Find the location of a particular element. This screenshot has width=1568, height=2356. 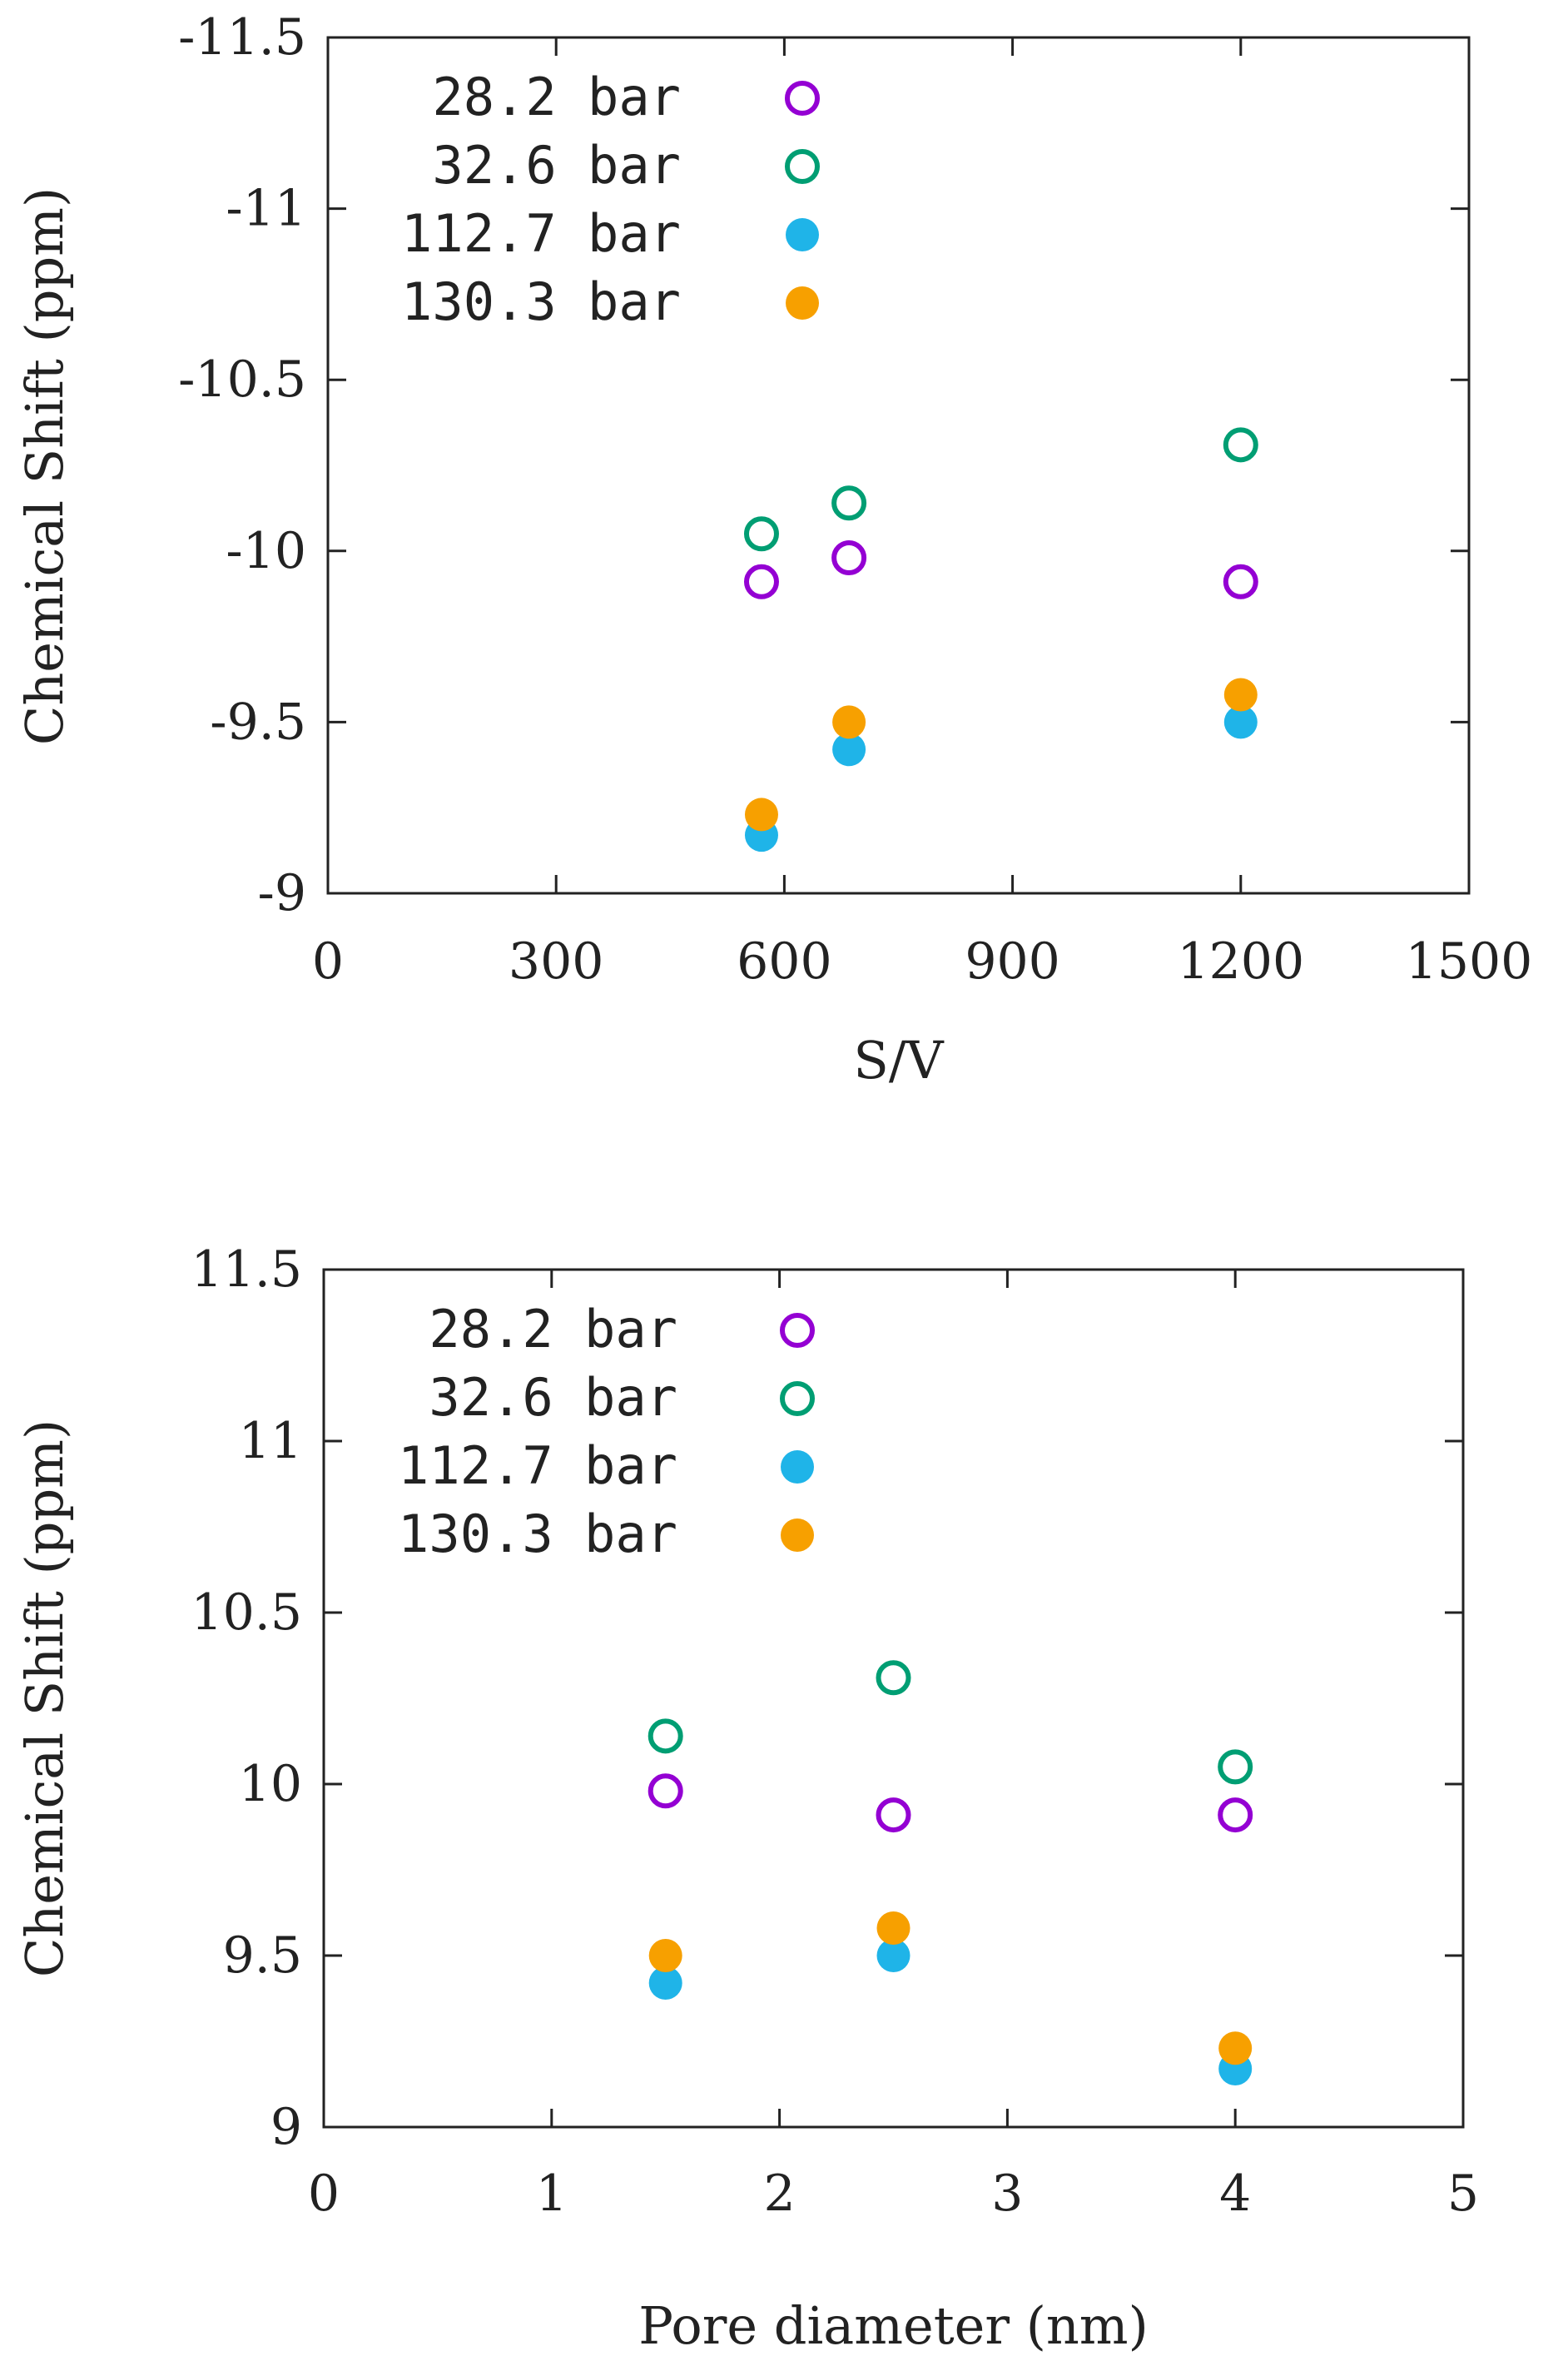

x-tick-label: 5 is located at coordinates (1463, 2194).